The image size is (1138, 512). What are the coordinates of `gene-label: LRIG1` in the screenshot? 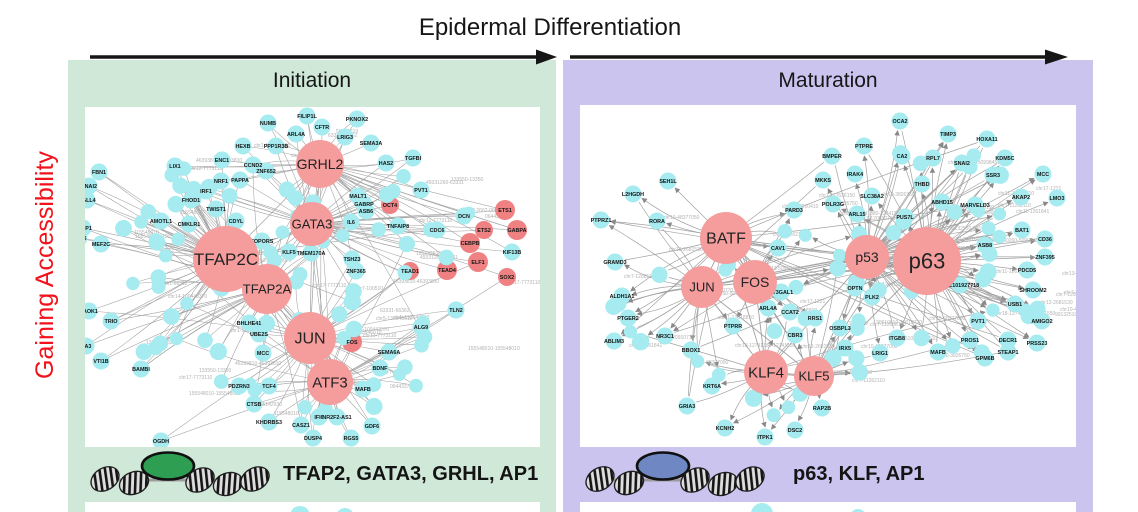 It's located at (880, 354).